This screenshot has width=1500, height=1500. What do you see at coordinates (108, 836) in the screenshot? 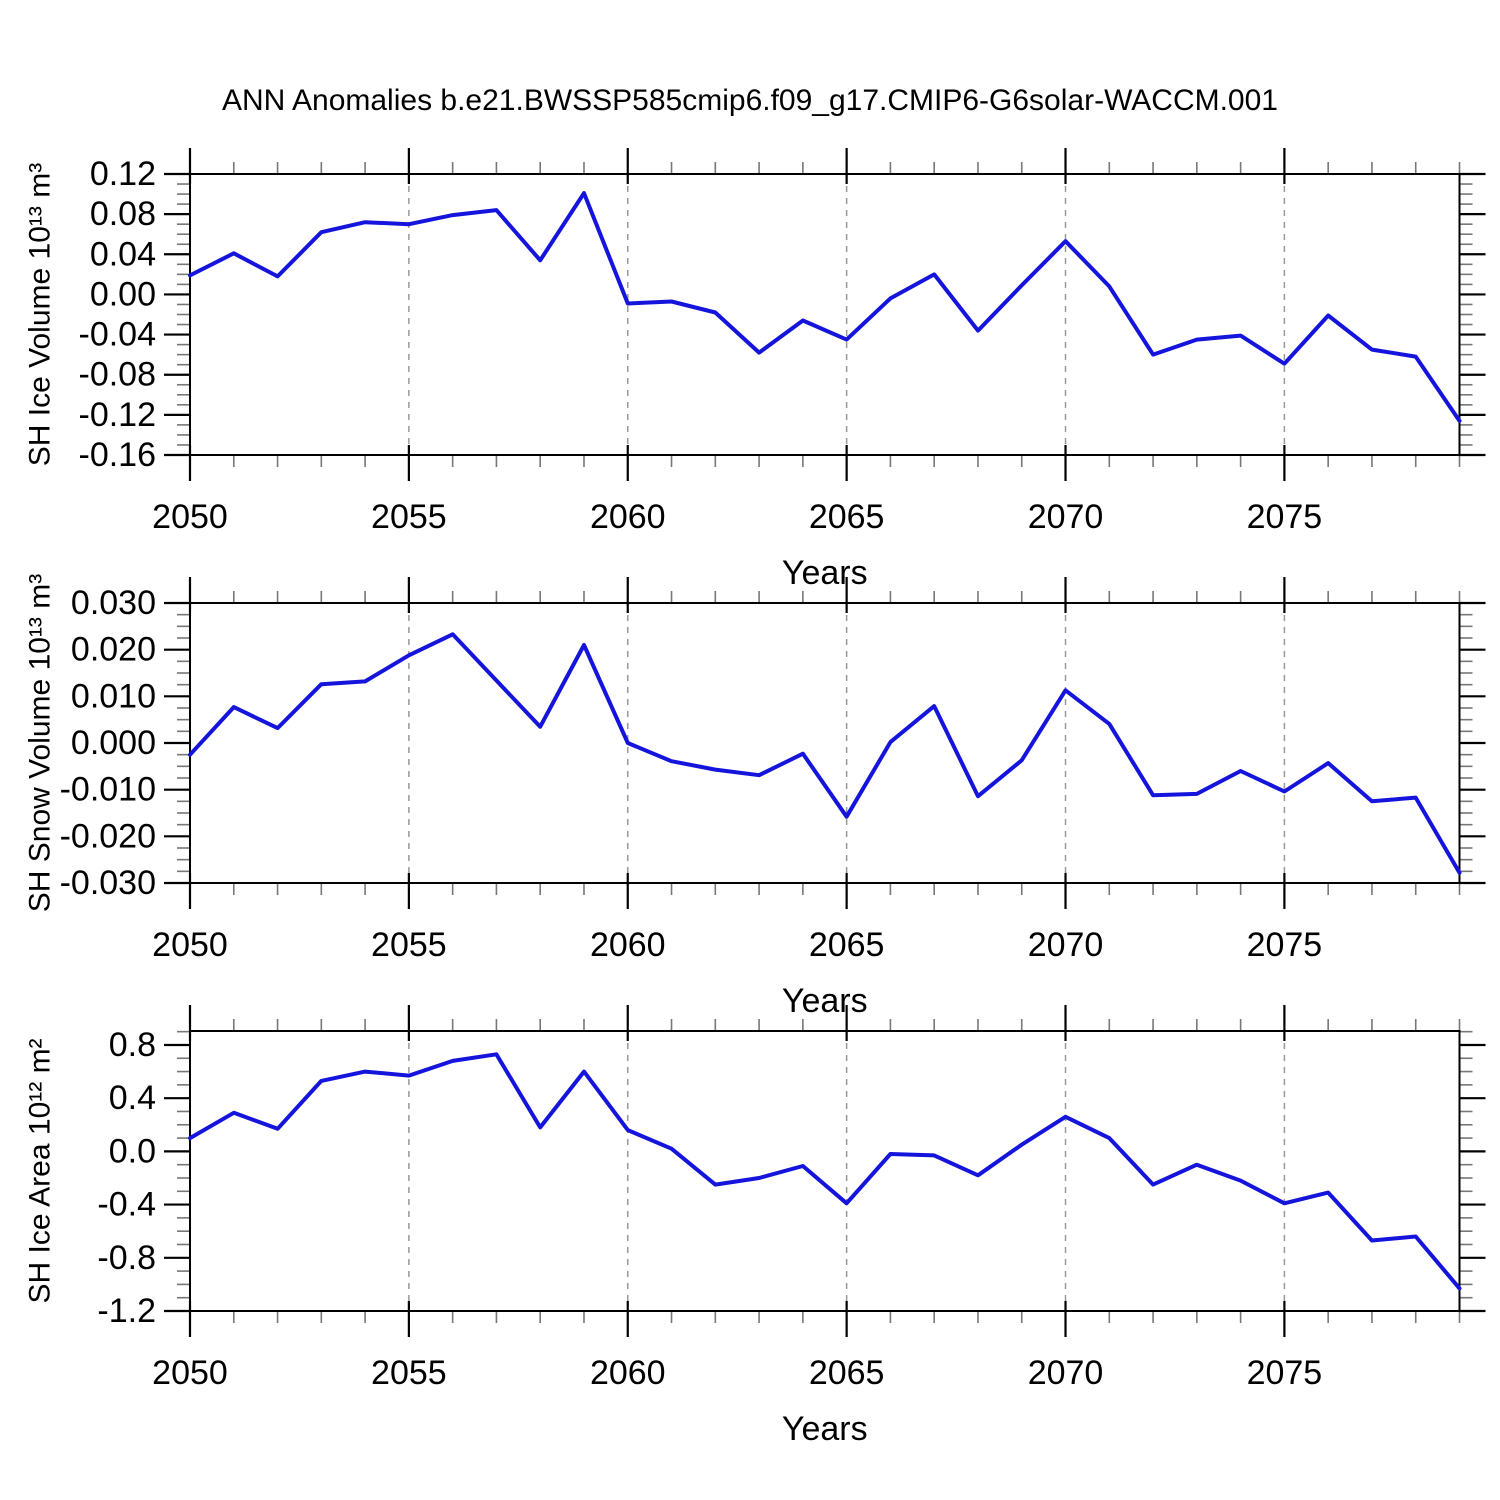
I see `y-tick-label: -0.020` at bounding box center [108, 836].